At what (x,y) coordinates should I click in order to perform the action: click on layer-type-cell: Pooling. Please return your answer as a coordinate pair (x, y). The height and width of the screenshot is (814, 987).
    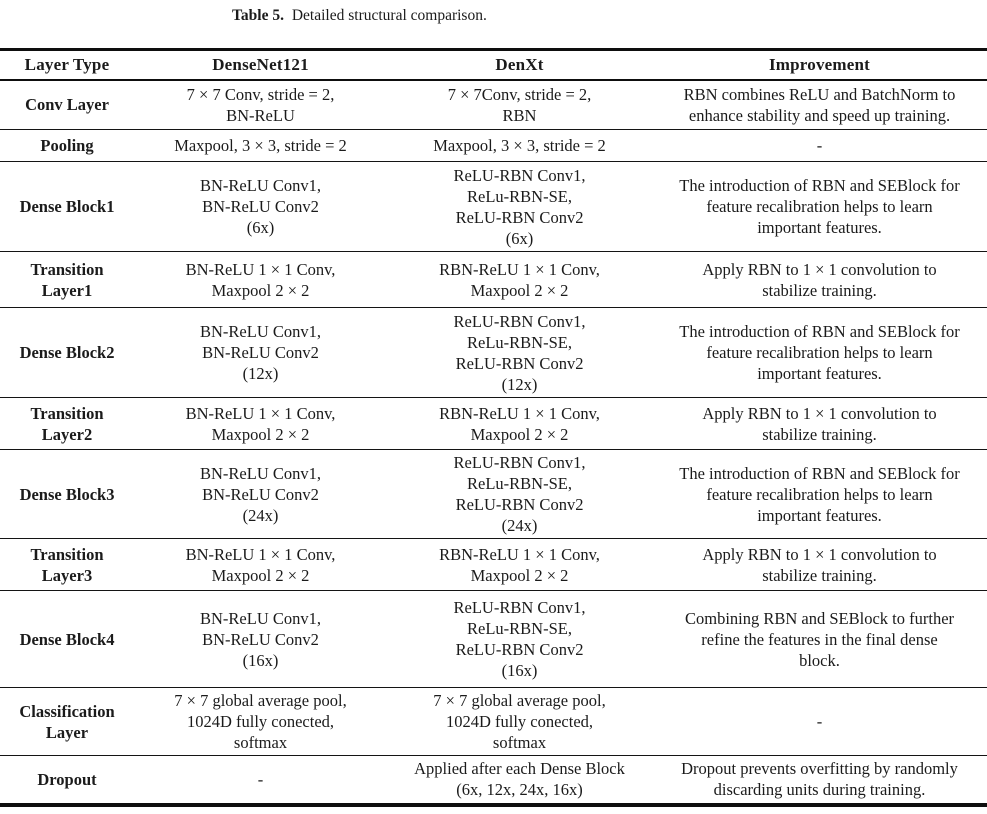
    Looking at the image, I should click on (67, 145).